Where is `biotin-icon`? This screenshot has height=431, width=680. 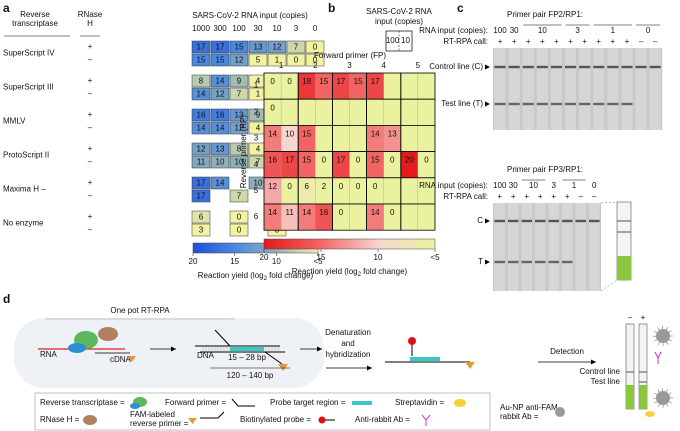 biotin-icon is located at coordinates (322, 420).